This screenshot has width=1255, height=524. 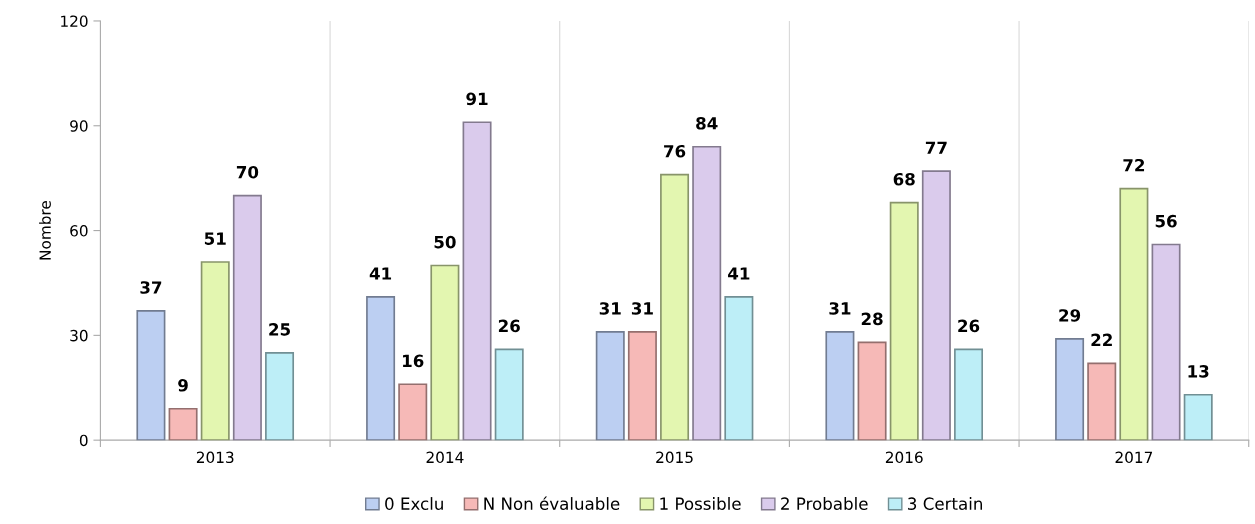 I want to click on x-tick-label: 2013, so click(x=215, y=457).